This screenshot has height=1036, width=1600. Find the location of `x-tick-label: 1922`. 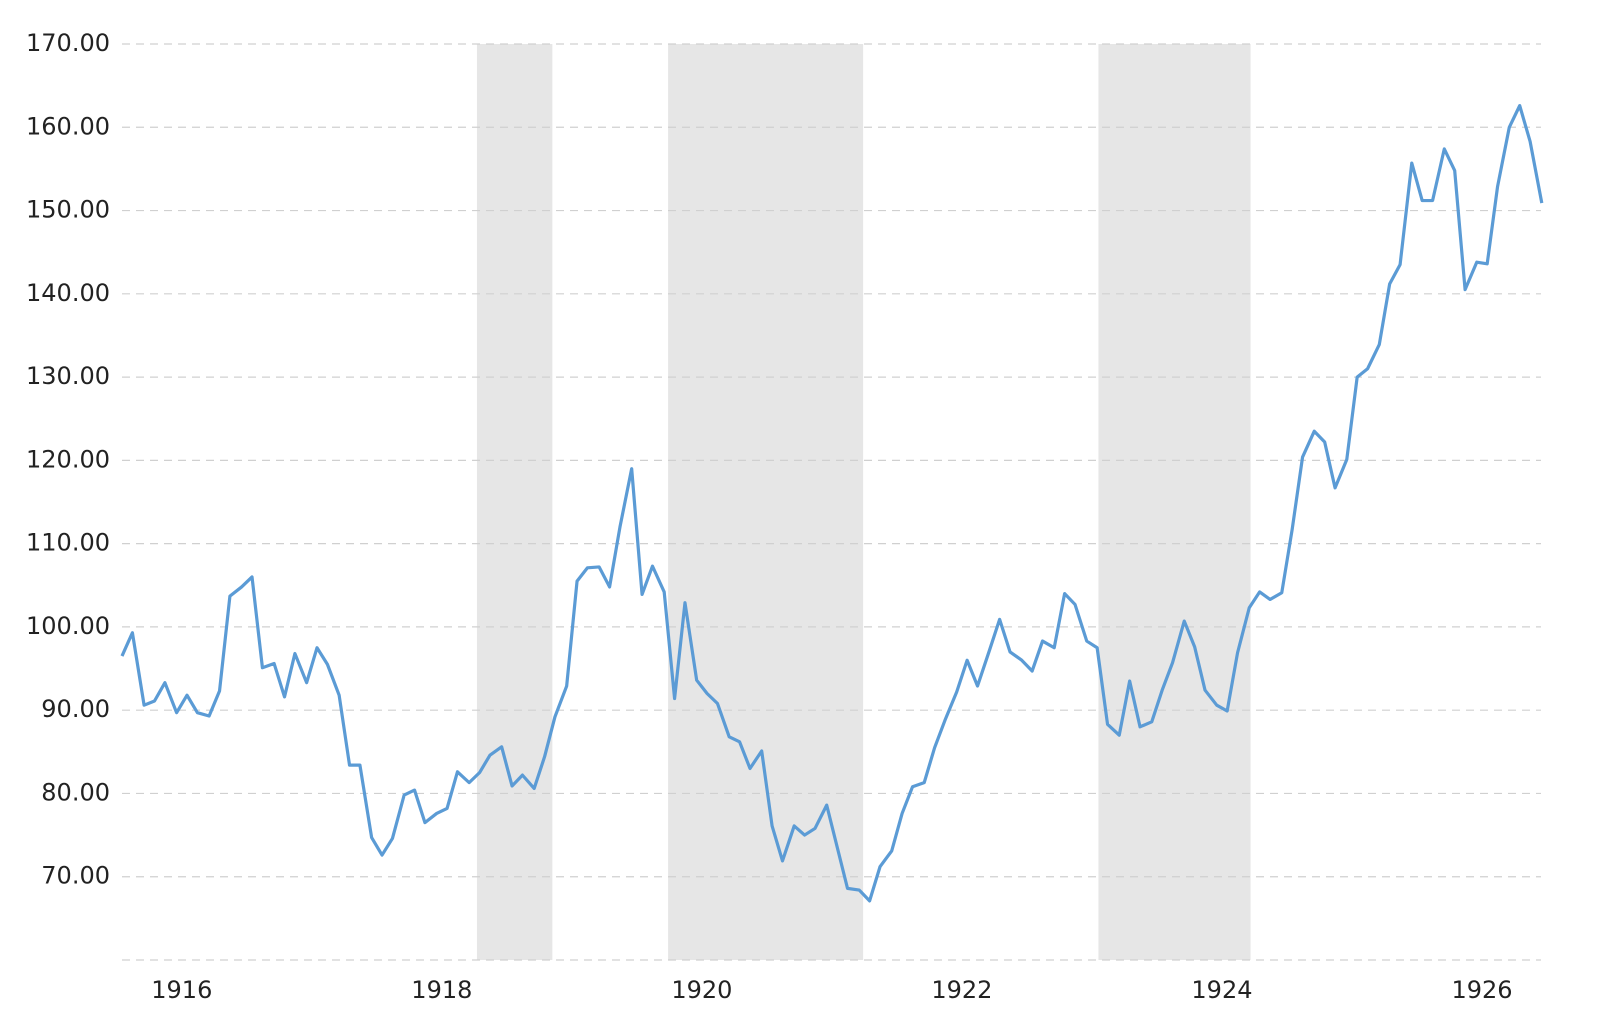

x-tick-label: 1922 is located at coordinates (961, 990).